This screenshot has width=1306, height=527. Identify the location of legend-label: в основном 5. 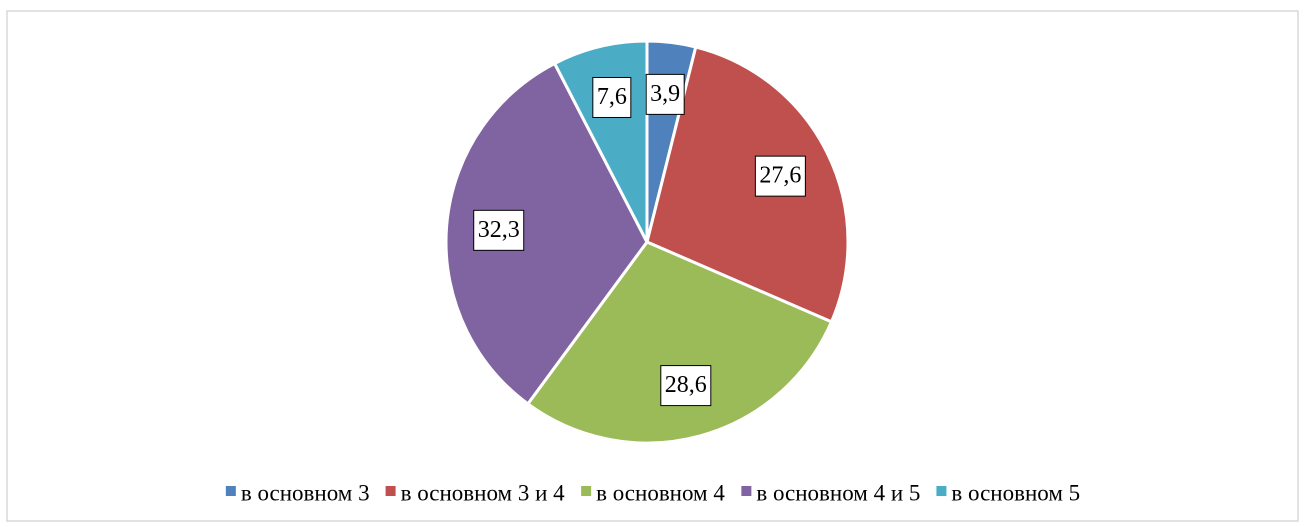
(1015, 492).